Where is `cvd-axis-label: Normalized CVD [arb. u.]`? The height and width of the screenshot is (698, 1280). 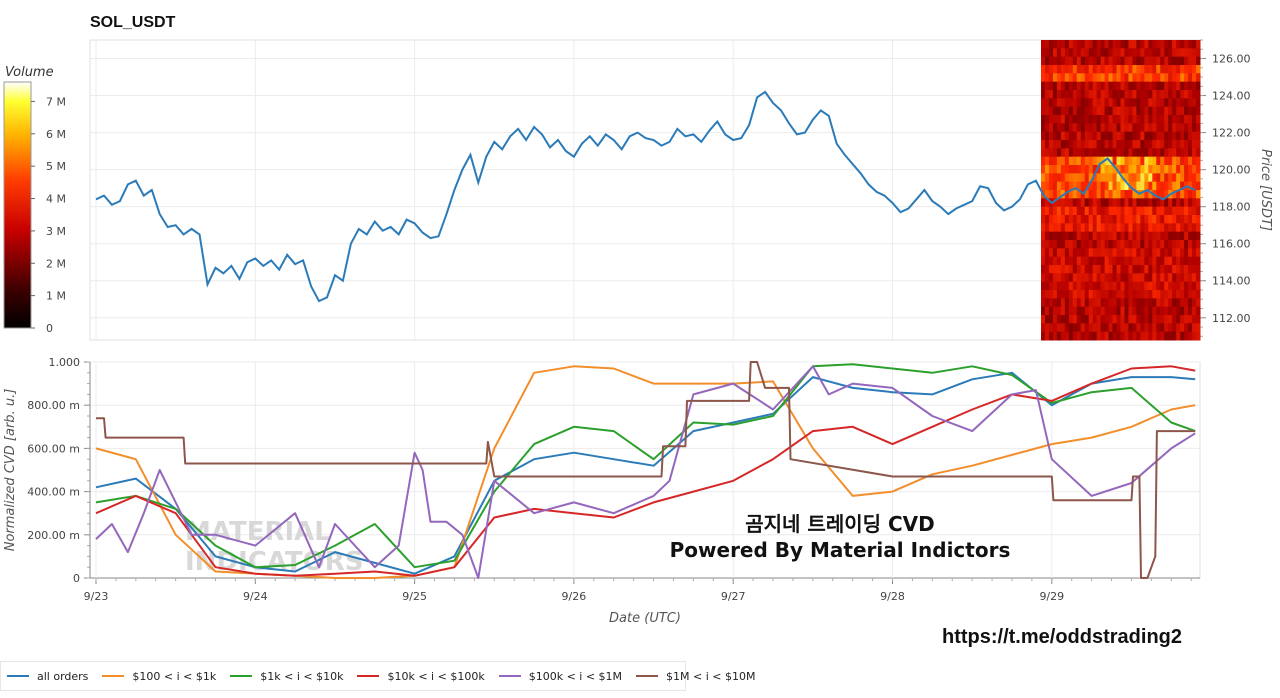
cvd-axis-label: Normalized CVD [arb. u.] is located at coordinates (10, 470).